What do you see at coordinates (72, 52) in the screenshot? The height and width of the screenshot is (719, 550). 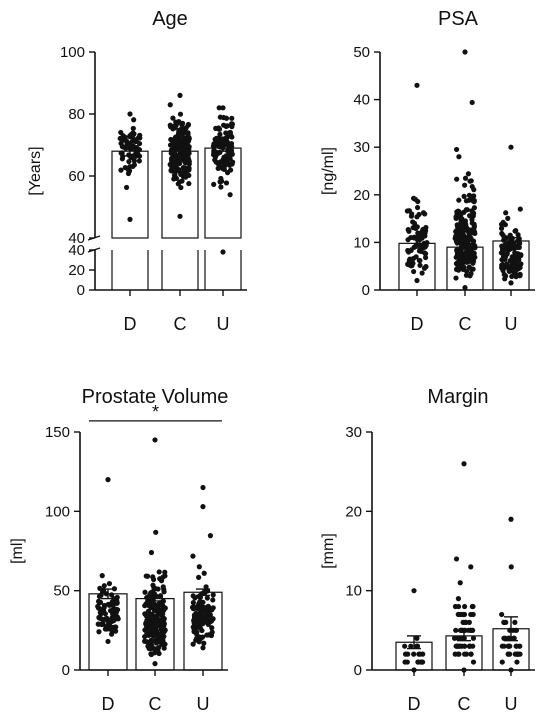 I see `y-tick-label: 100` at bounding box center [72, 52].